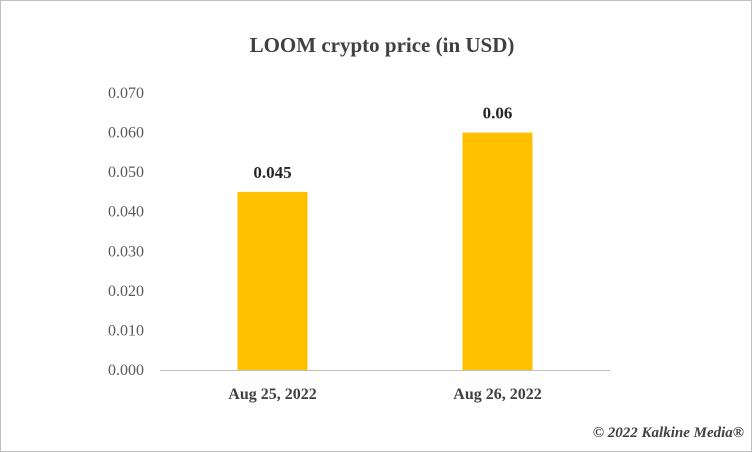 The width and height of the screenshot is (752, 452). What do you see at coordinates (126, 232) in the screenshot?
I see `y-axis-ticks: 0.000 0.010 0.020 0.030 0.040 0.050 0.060 0.070` at bounding box center [126, 232].